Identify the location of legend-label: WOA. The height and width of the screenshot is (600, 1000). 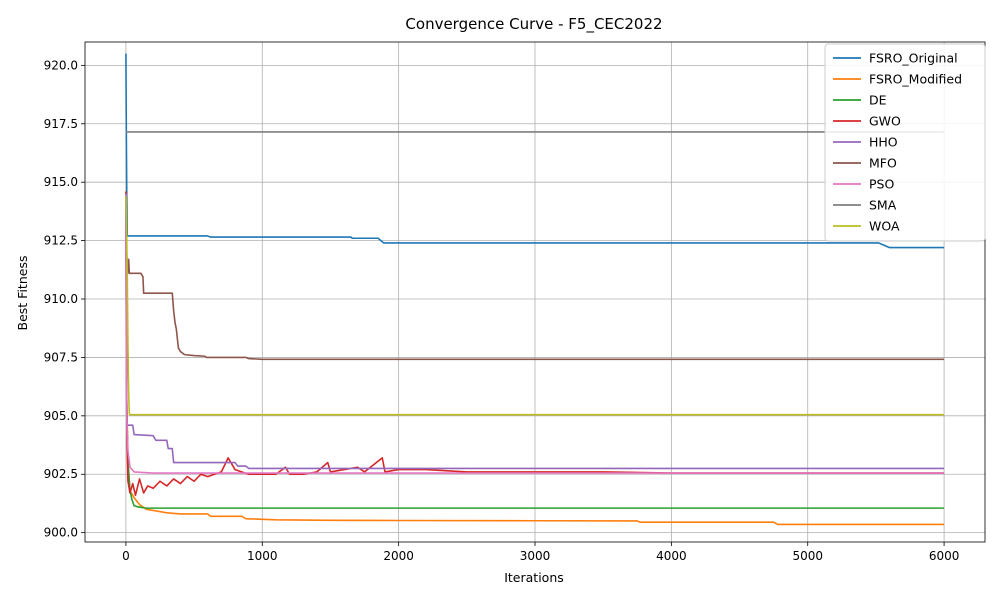
(884, 226).